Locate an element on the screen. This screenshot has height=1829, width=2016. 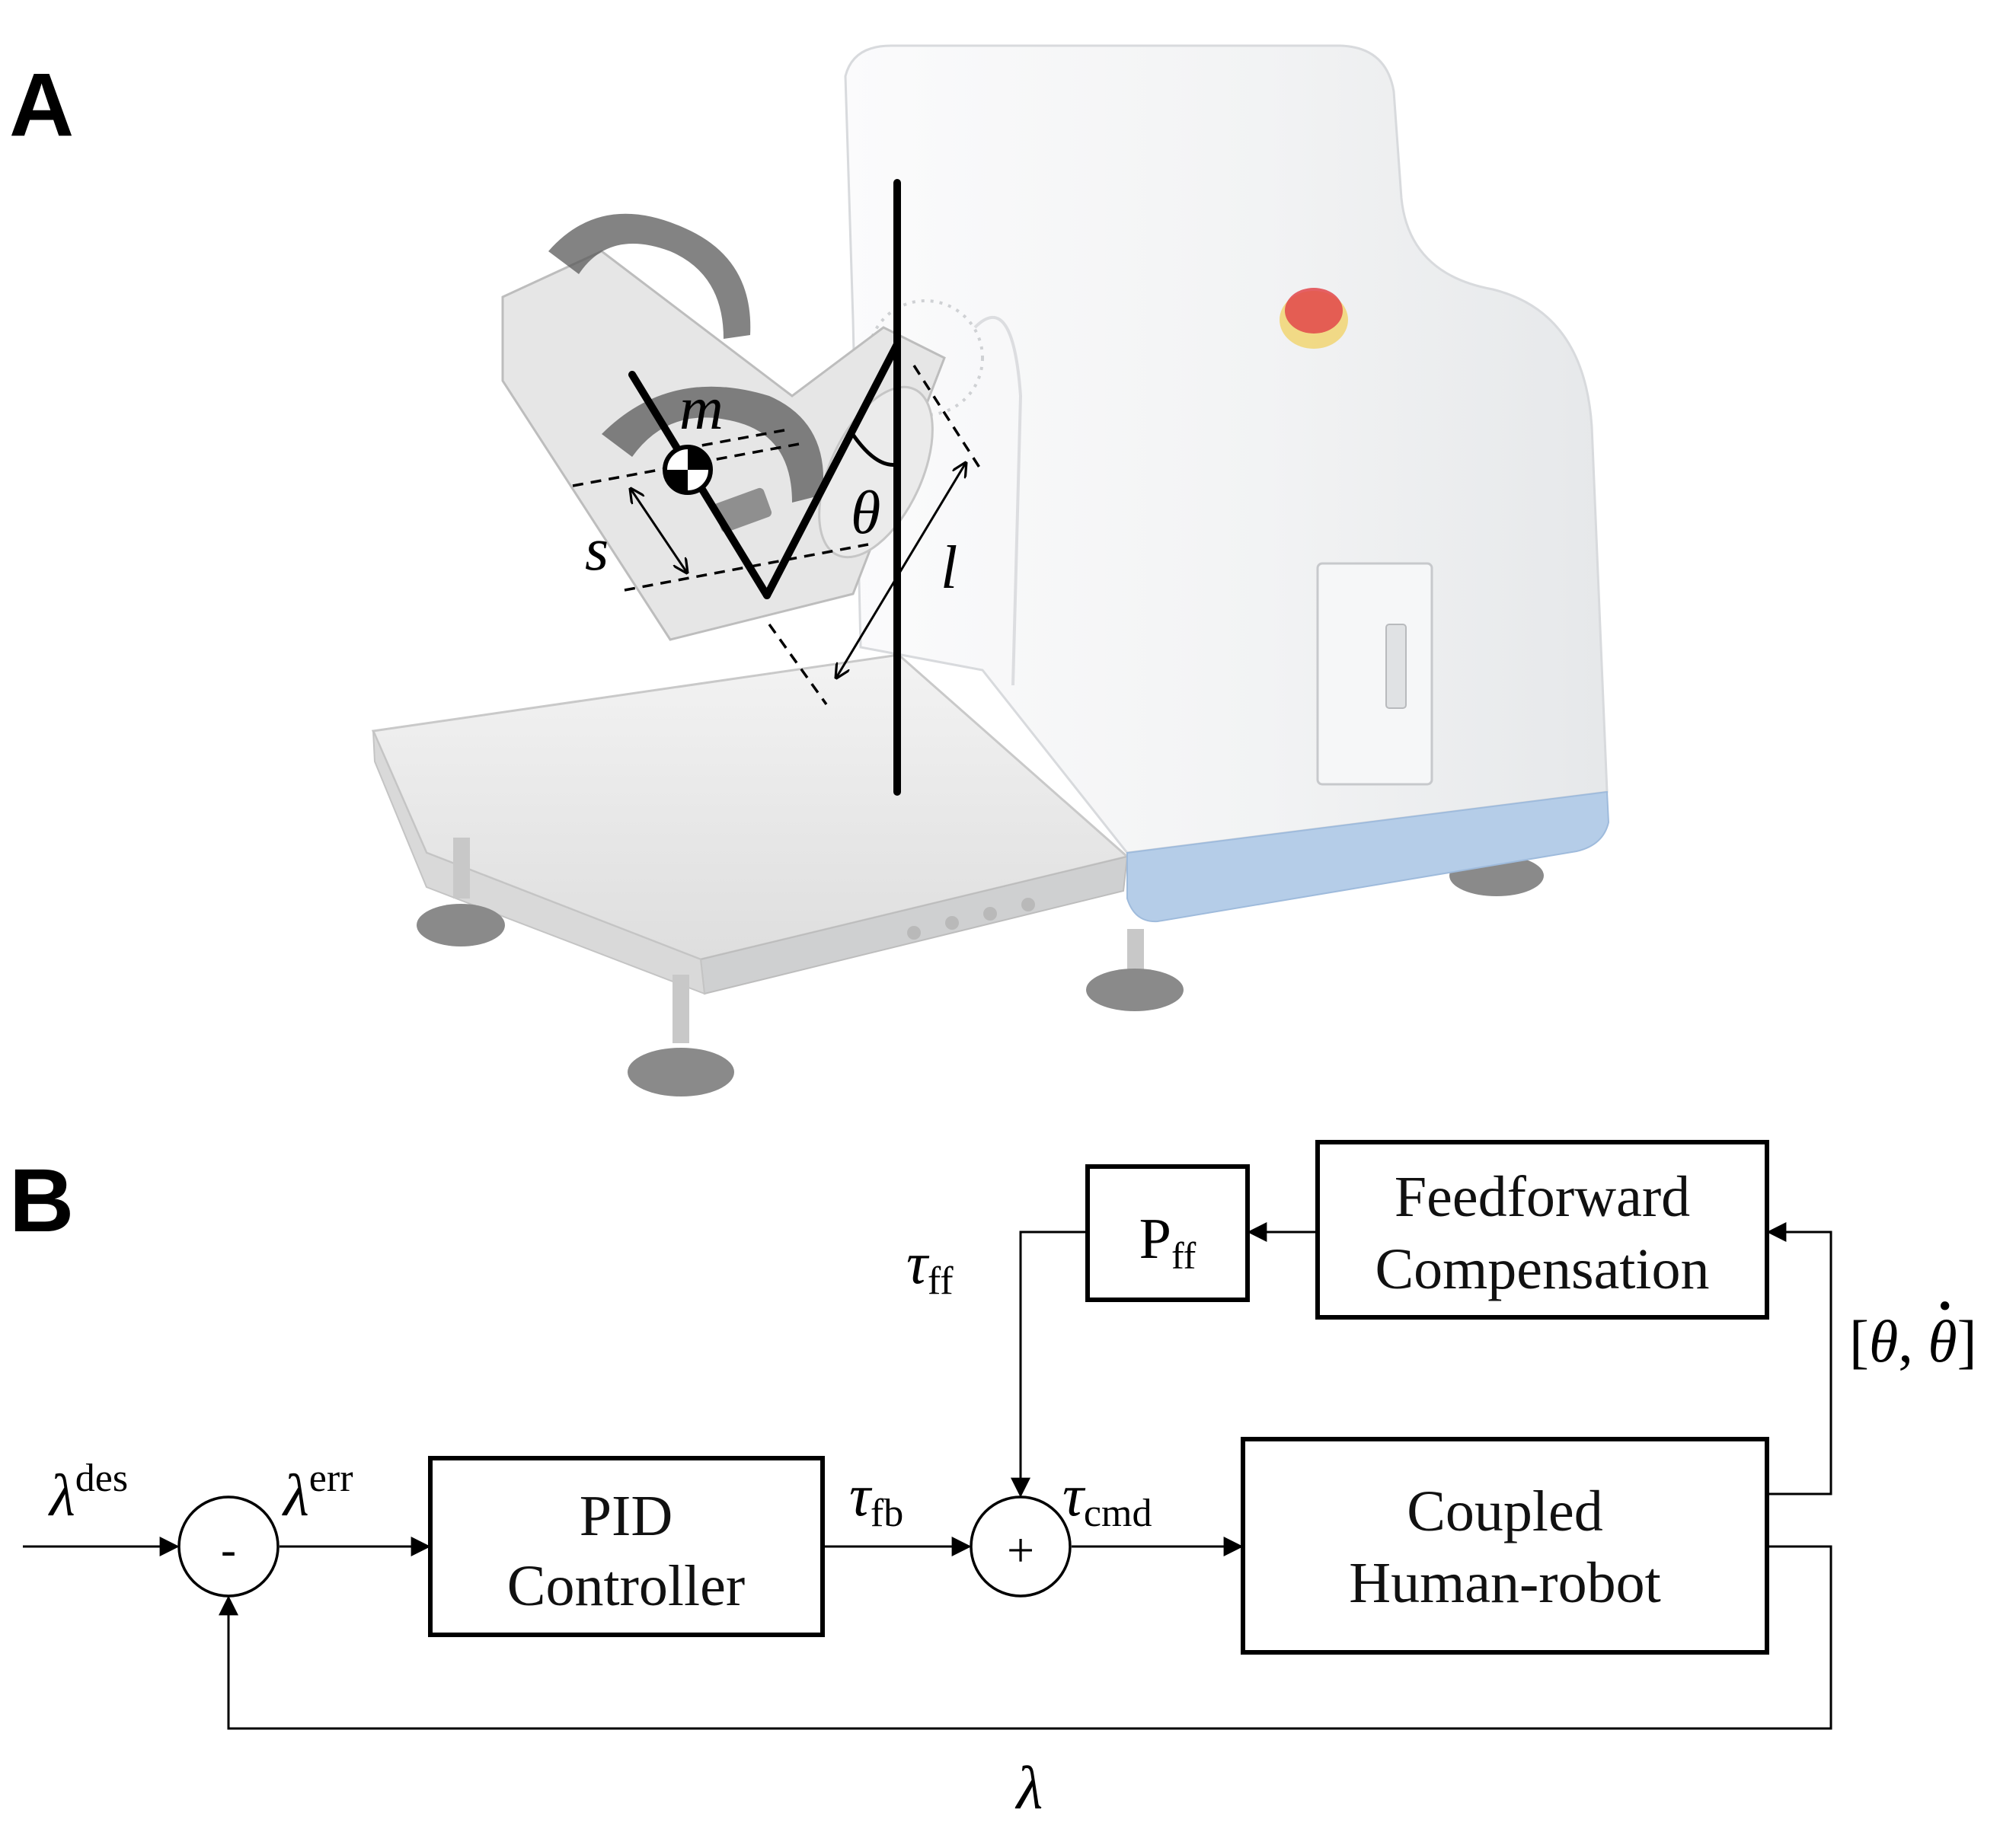
dimension-s is located at coordinates (659, 531).